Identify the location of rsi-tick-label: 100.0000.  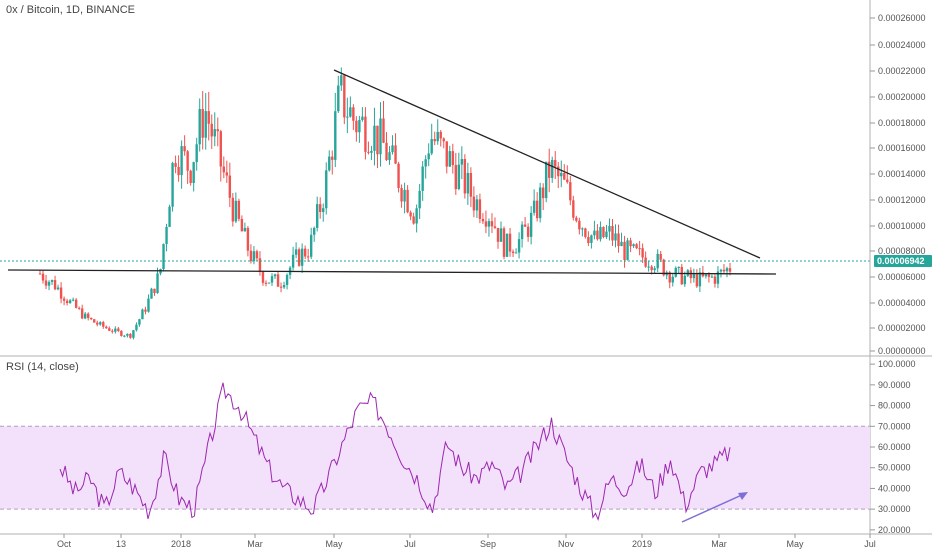
(897, 364).